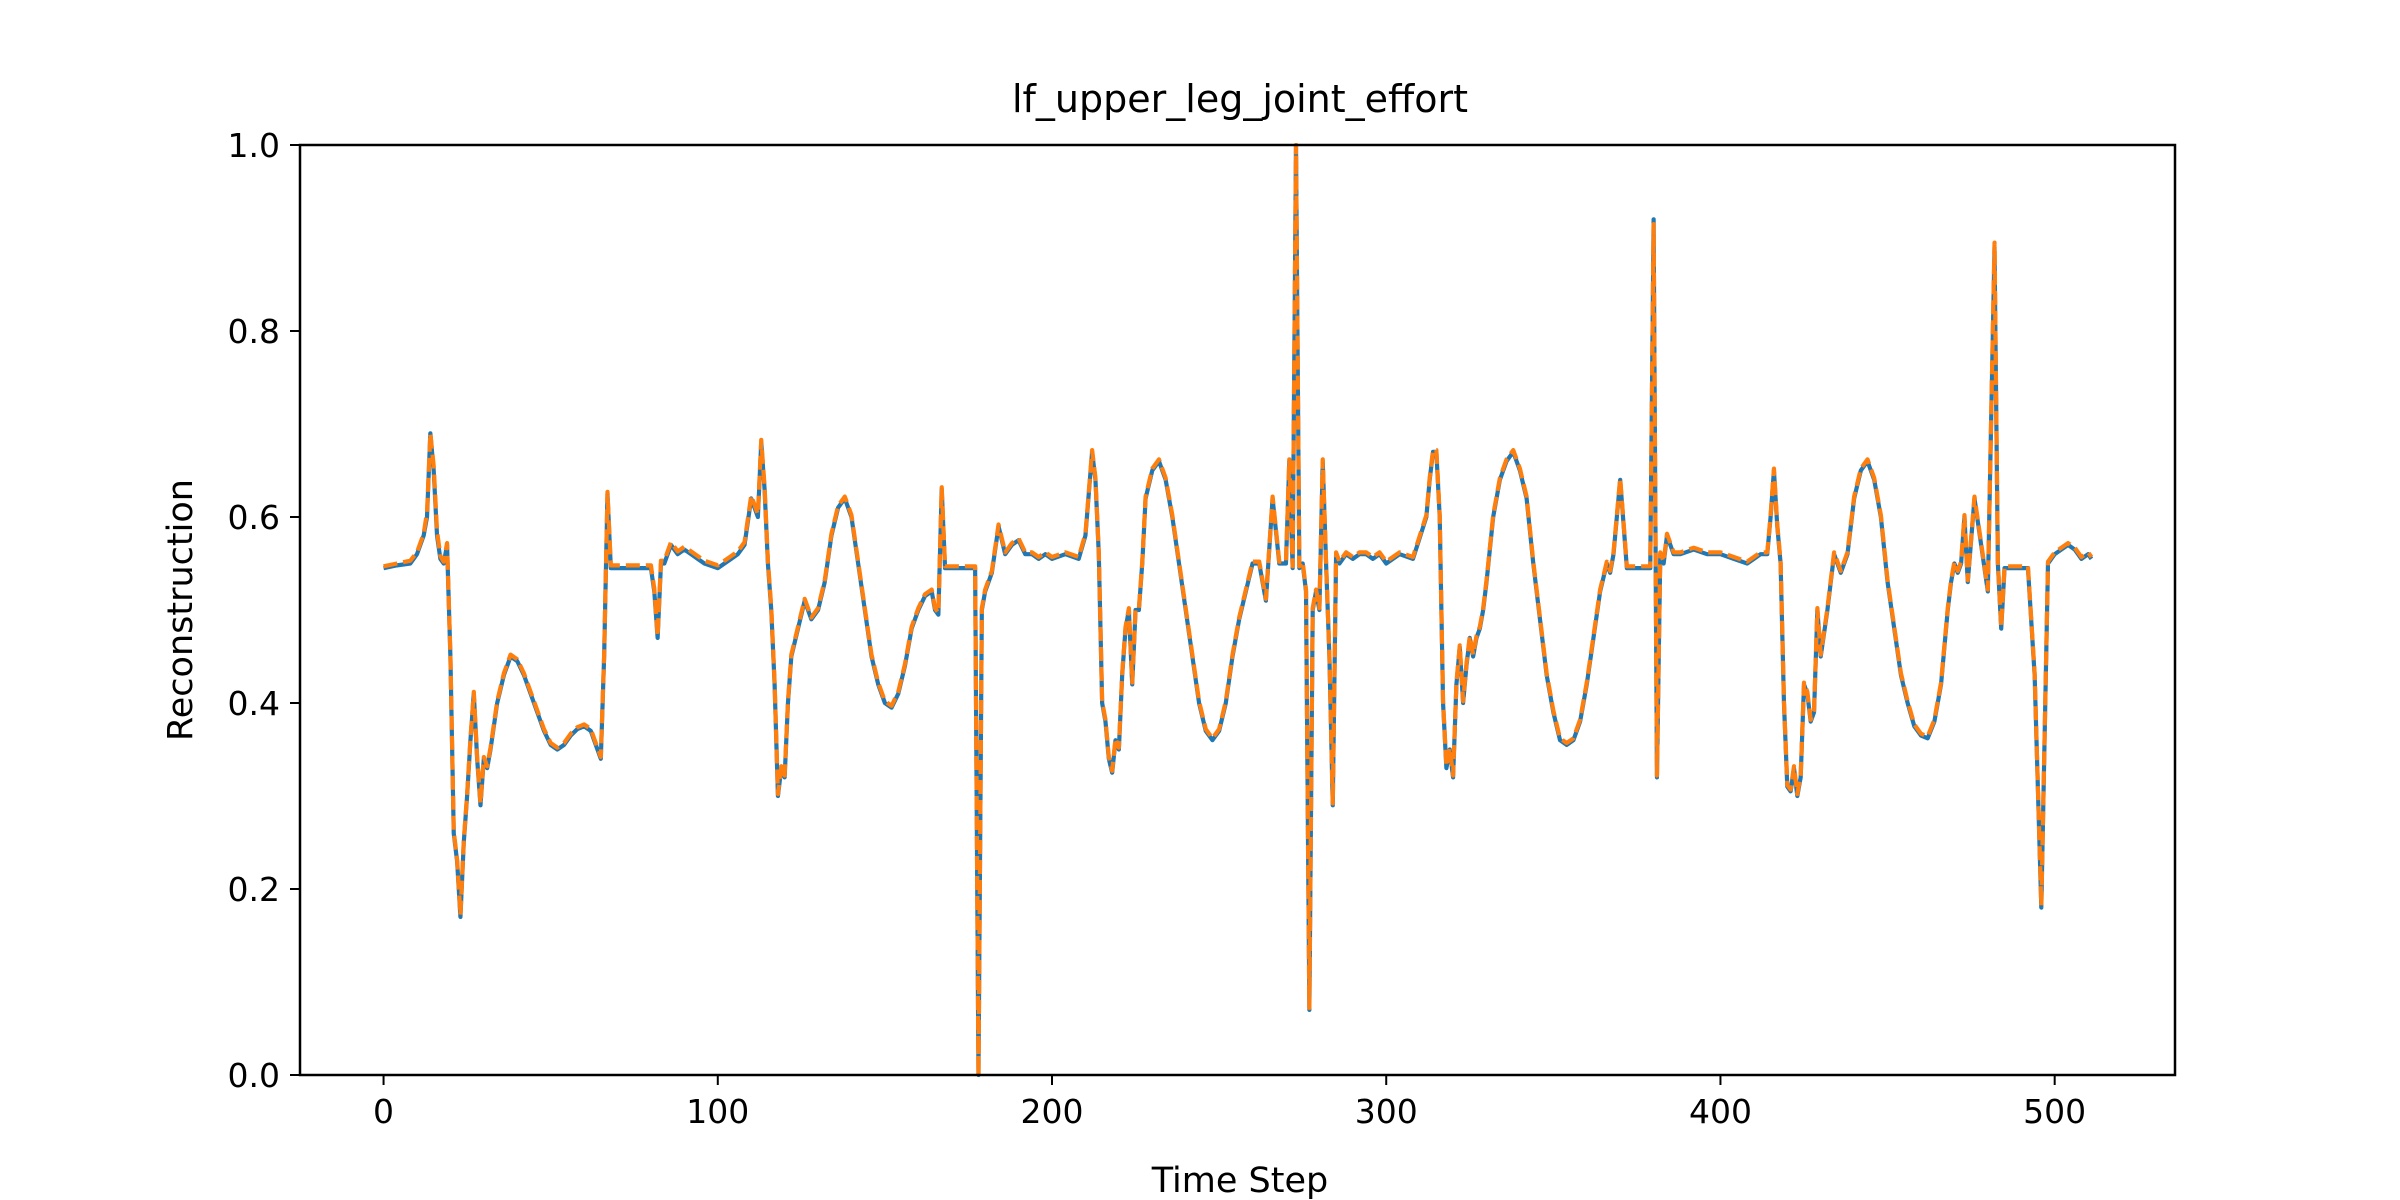  What do you see at coordinates (254, 145) in the screenshot?
I see `y-tick-label: 1.0` at bounding box center [254, 145].